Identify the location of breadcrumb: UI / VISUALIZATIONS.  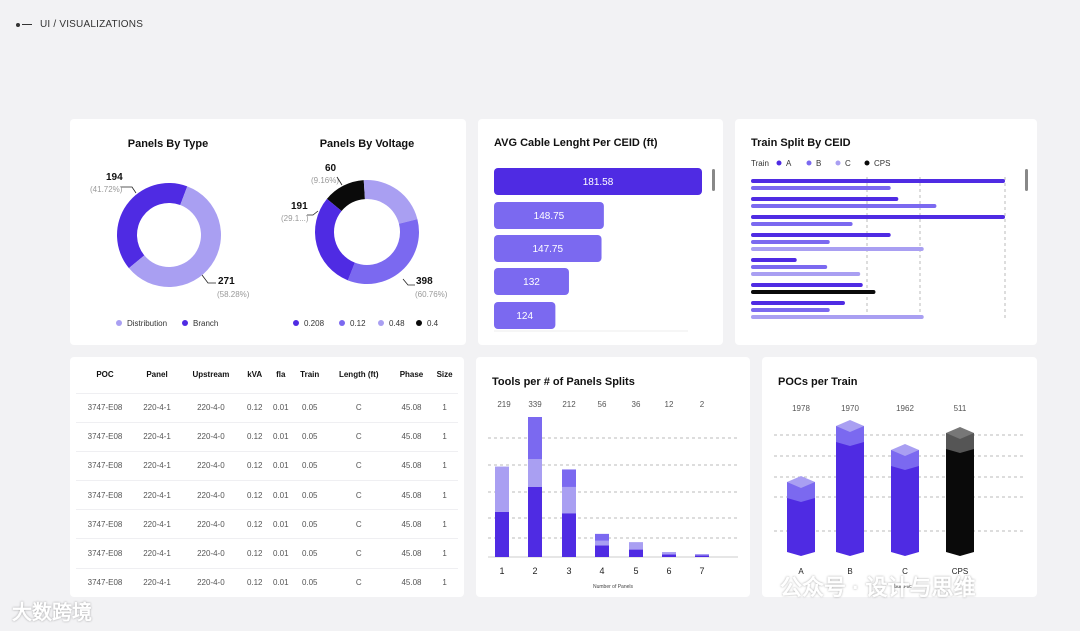
(79, 24).